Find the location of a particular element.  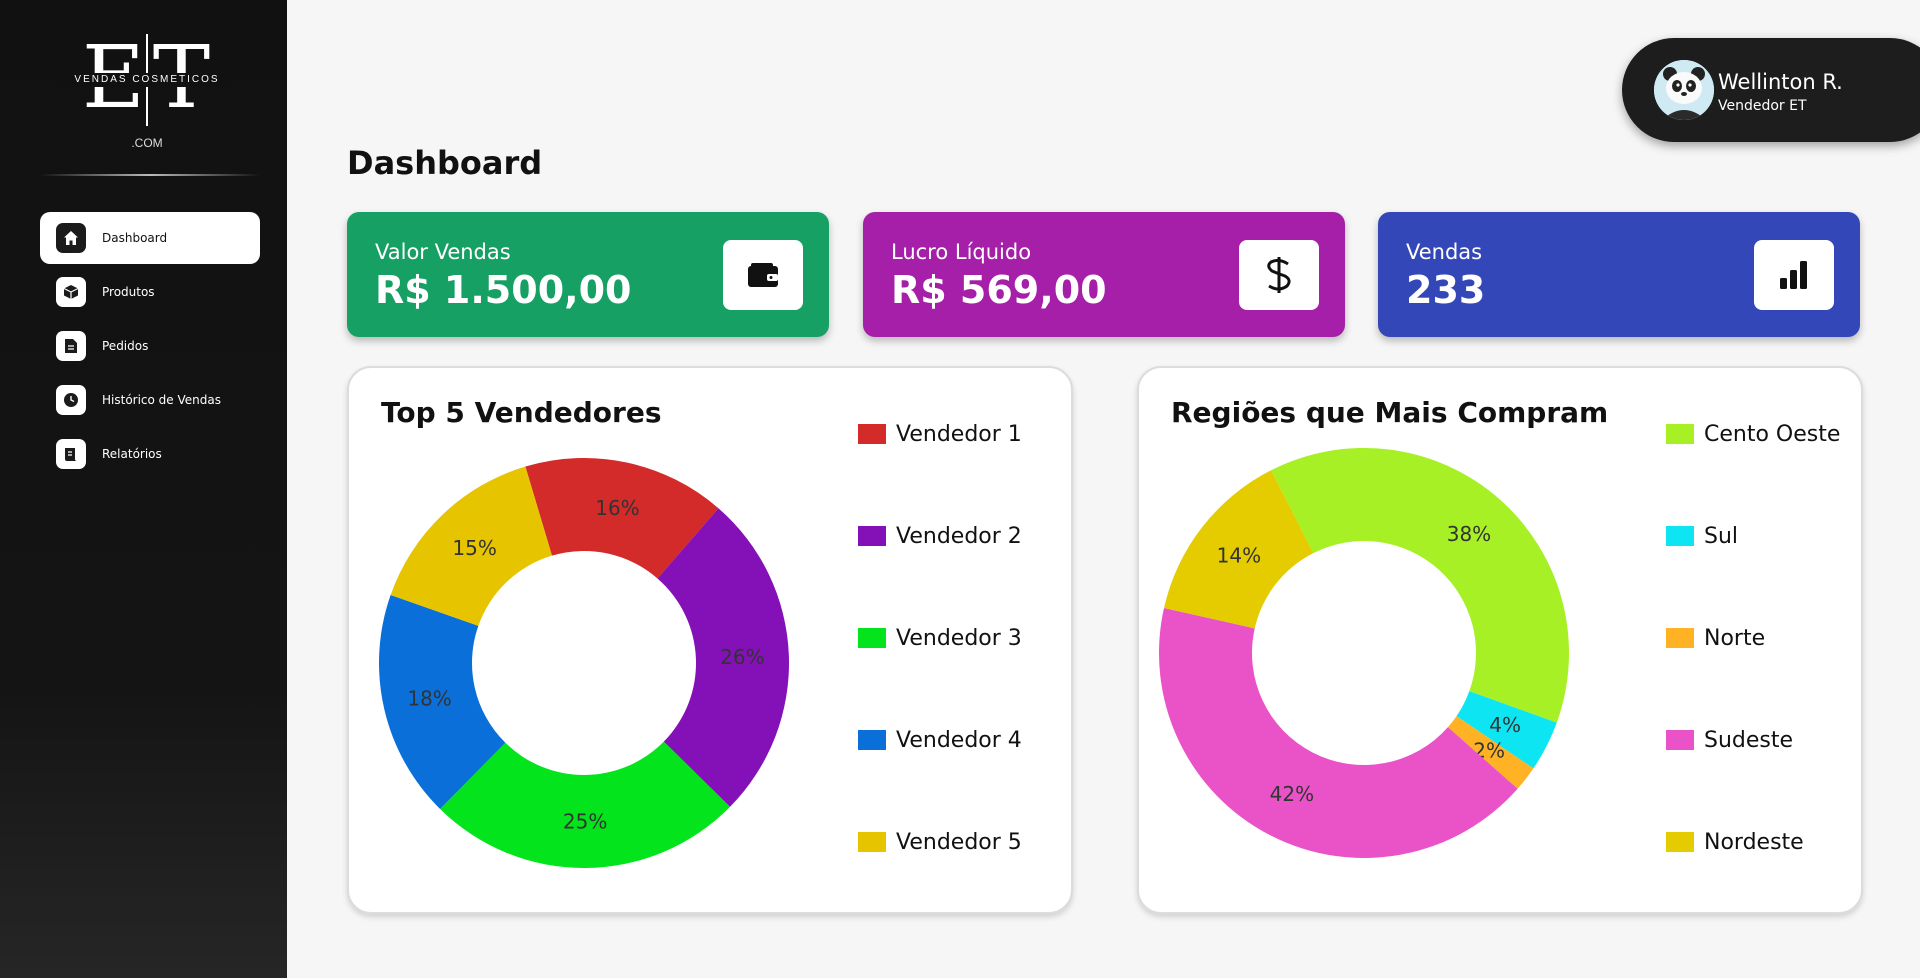

data-label-vendedor-2: 26% is located at coordinates (742, 657).